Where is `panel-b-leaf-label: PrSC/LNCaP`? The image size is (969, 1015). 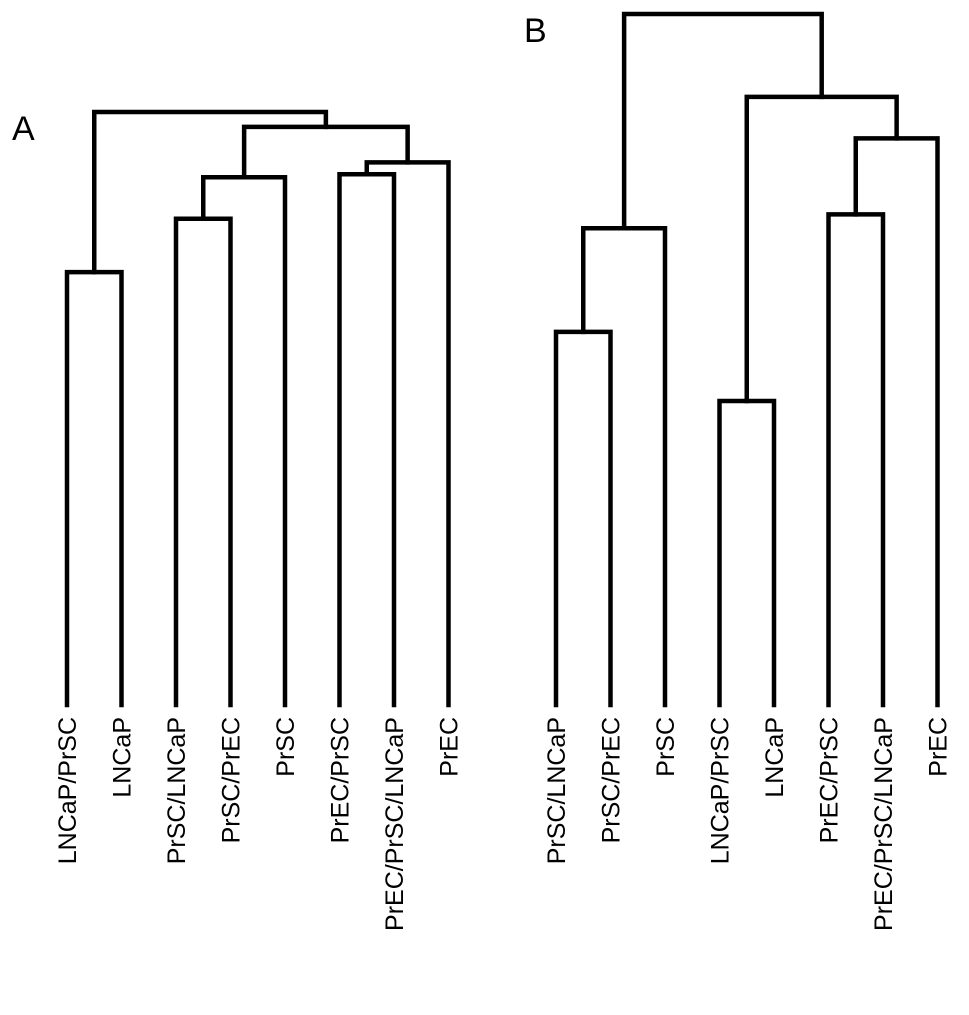
panel-b-leaf-label: PrSC/LNCaP is located at coordinates (557, 790).